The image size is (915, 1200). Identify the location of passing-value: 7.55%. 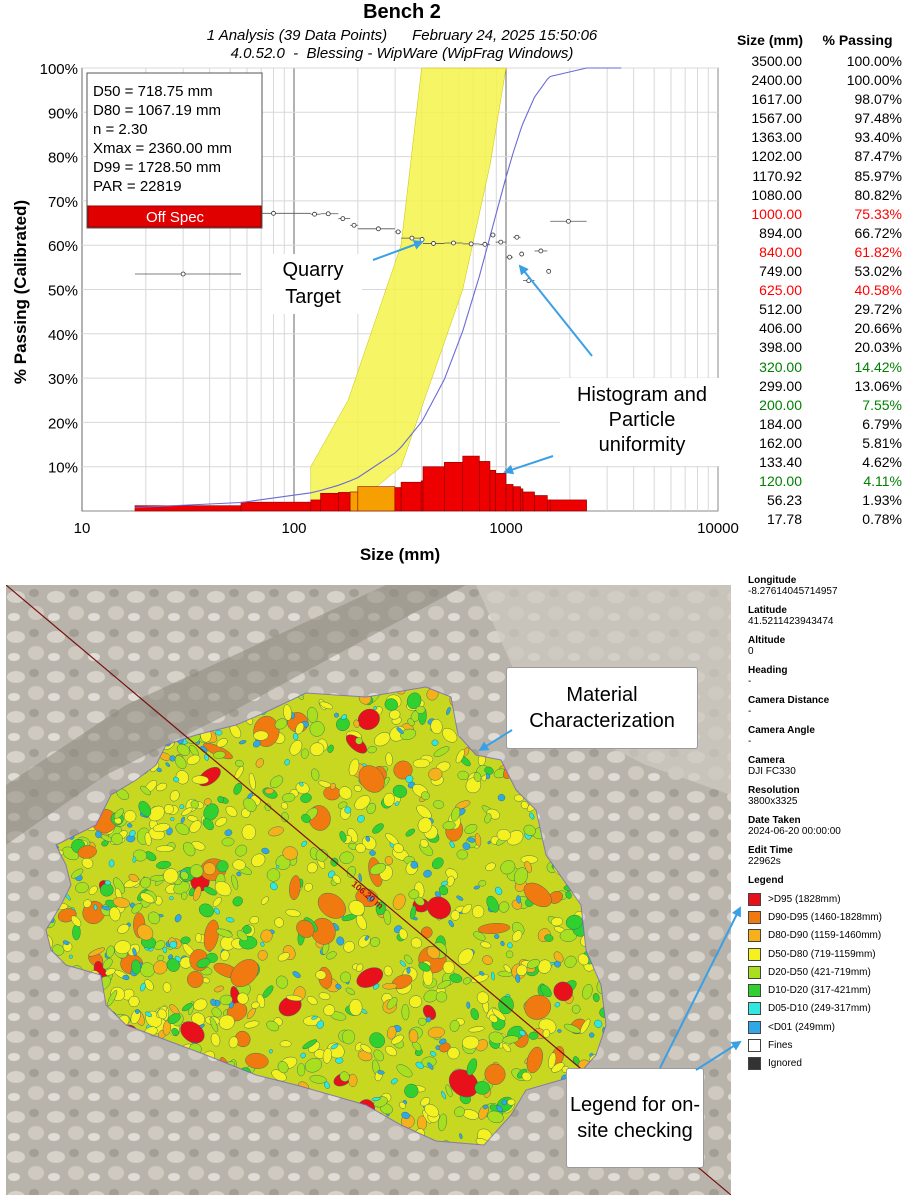
(882, 404).